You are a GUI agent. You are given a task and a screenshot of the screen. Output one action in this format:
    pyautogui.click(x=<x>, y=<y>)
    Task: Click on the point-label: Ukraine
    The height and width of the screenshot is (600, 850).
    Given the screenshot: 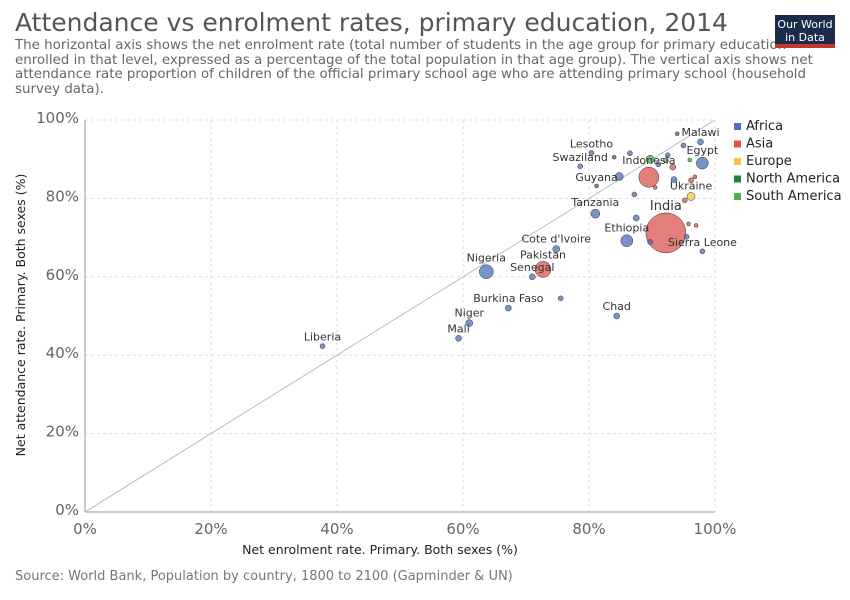 What is the action you would take?
    pyautogui.click(x=691, y=185)
    